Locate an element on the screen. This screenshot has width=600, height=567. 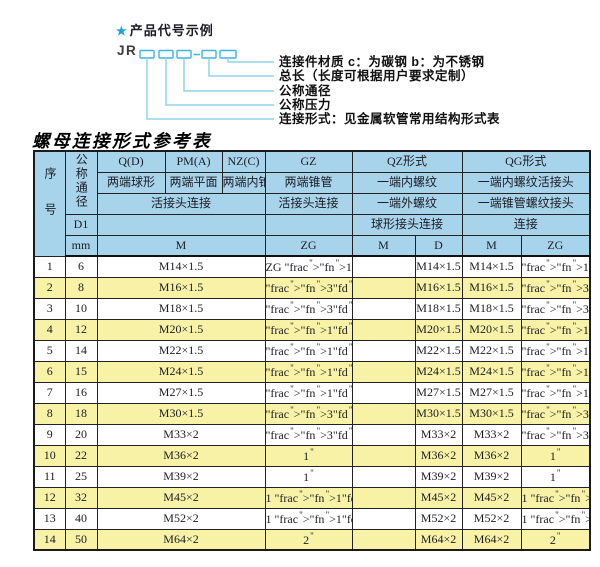
m-cell: M45×2 is located at coordinates (181, 497).